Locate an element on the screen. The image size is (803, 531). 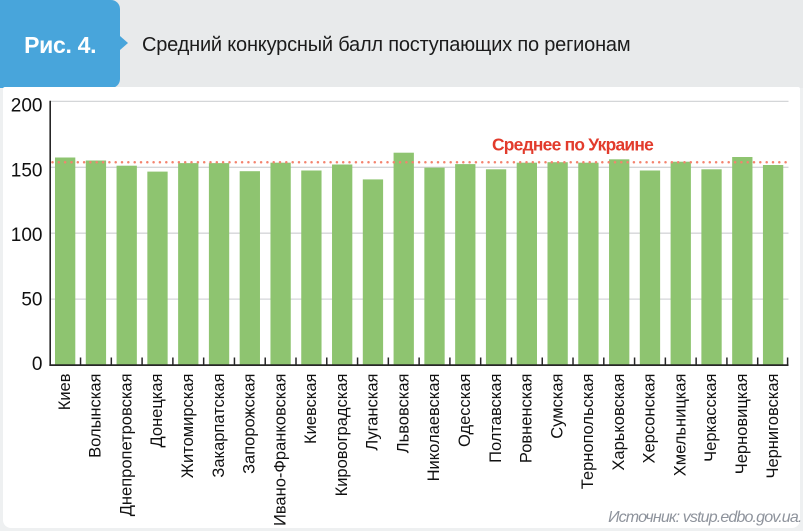
svg-text: Херсонская is located at coordinates (650, 419).